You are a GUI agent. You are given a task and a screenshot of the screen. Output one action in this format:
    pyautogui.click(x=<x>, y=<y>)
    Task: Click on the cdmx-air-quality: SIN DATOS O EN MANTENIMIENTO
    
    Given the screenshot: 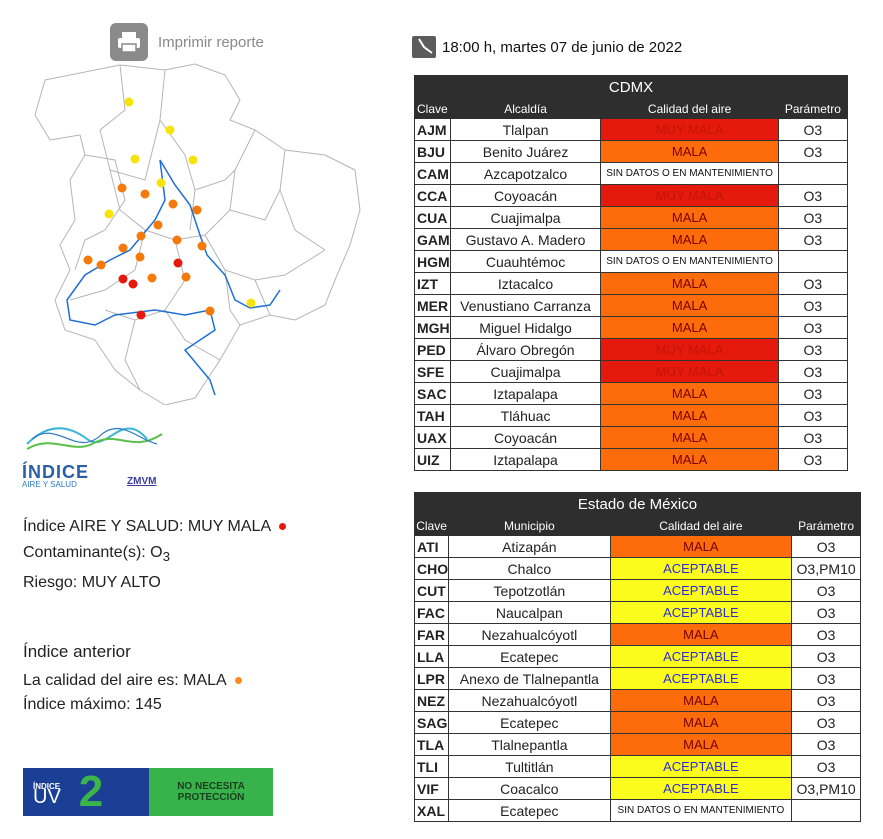 What is the action you would take?
    pyautogui.click(x=689, y=173)
    